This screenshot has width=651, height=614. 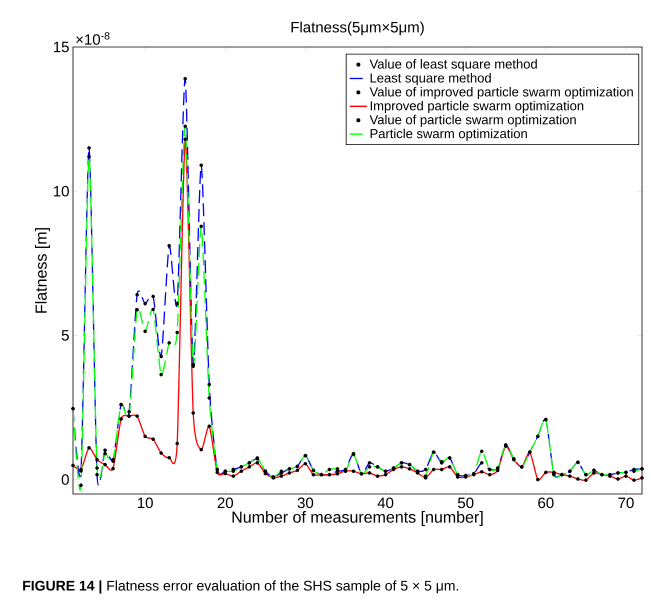 I want to click on legend-label: Value of improved particle swarm optimization, so click(x=501, y=93).